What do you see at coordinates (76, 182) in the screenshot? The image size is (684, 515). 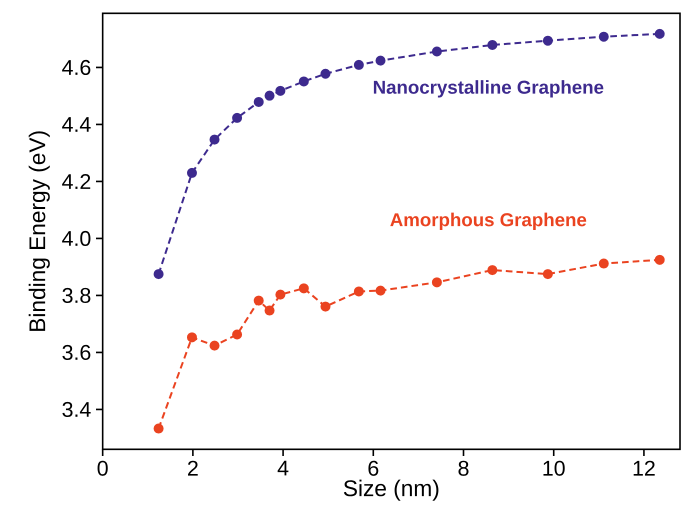 I see `y-tick-label: 4.2` at bounding box center [76, 182].